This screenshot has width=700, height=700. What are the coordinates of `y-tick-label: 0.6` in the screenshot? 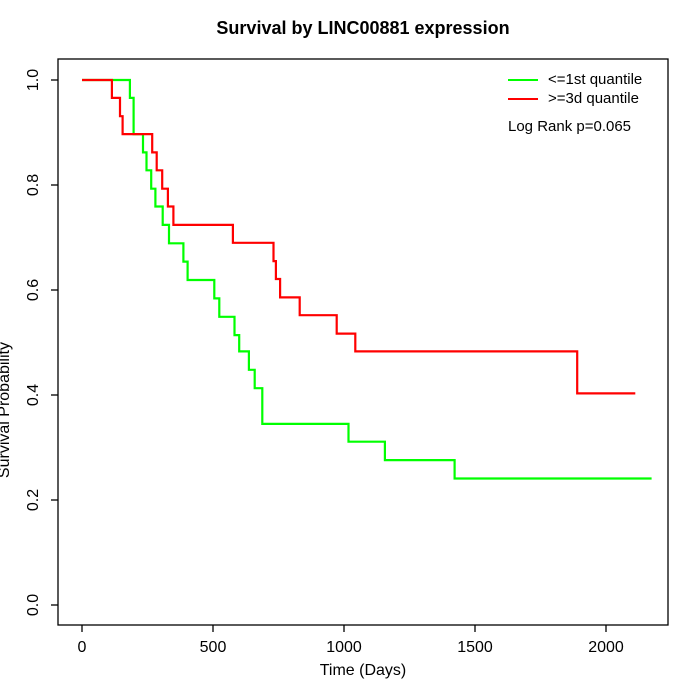 It's located at (33, 290).